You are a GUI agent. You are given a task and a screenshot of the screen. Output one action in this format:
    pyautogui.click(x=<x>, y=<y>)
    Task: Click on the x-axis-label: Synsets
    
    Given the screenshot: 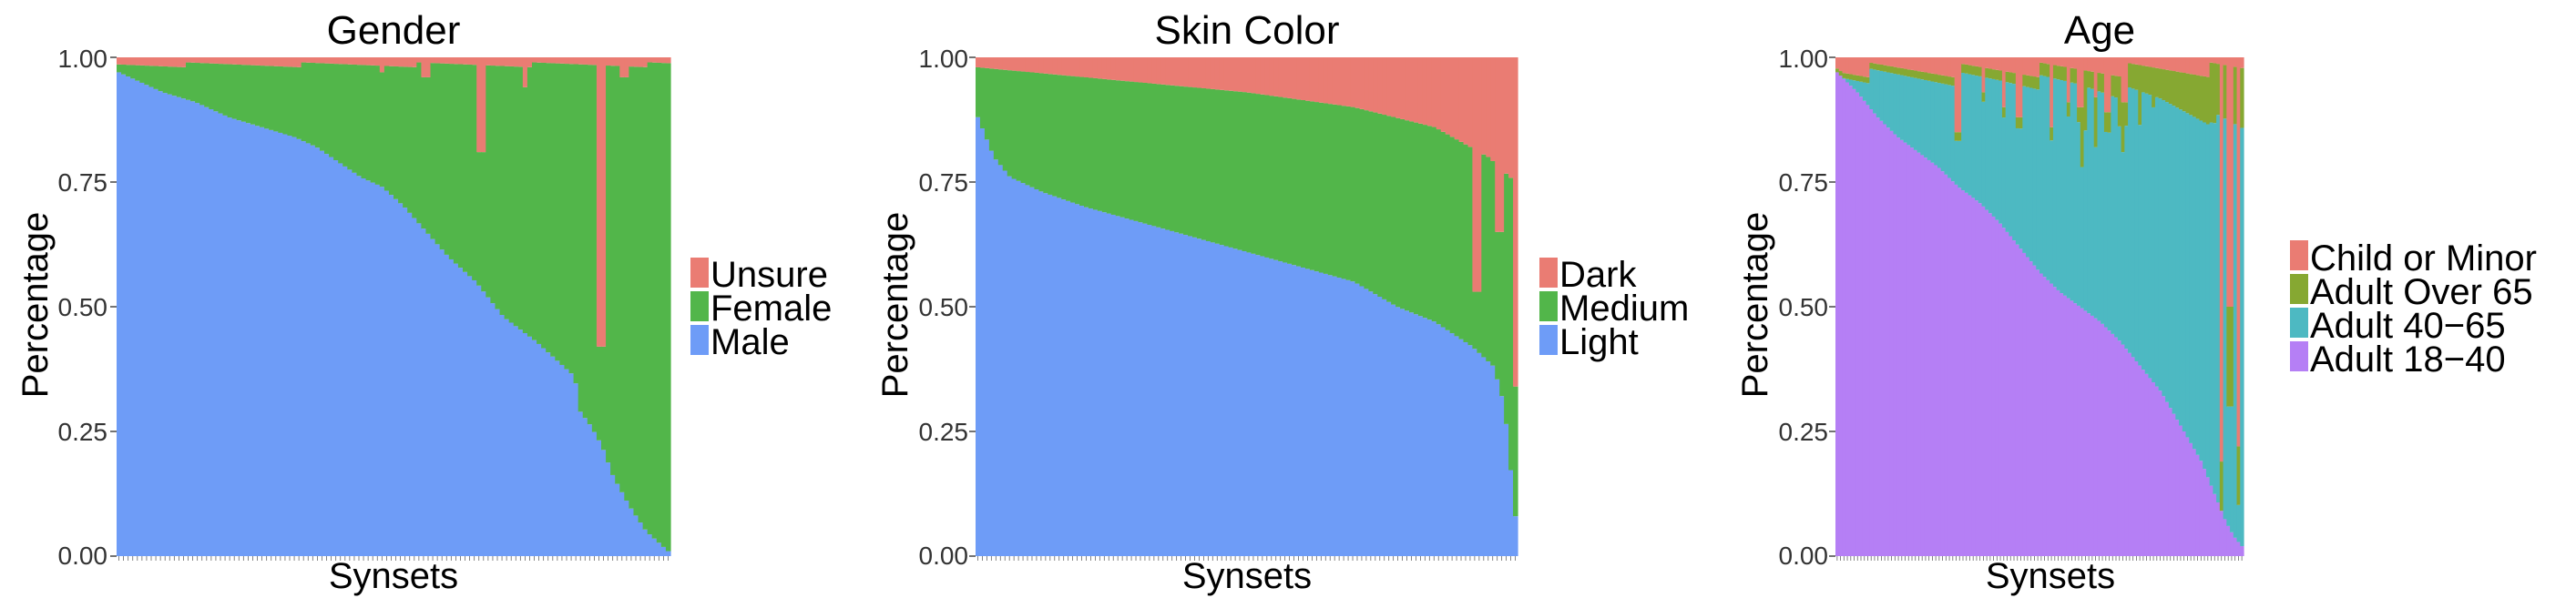 What is the action you would take?
    pyautogui.click(x=2050, y=576)
    